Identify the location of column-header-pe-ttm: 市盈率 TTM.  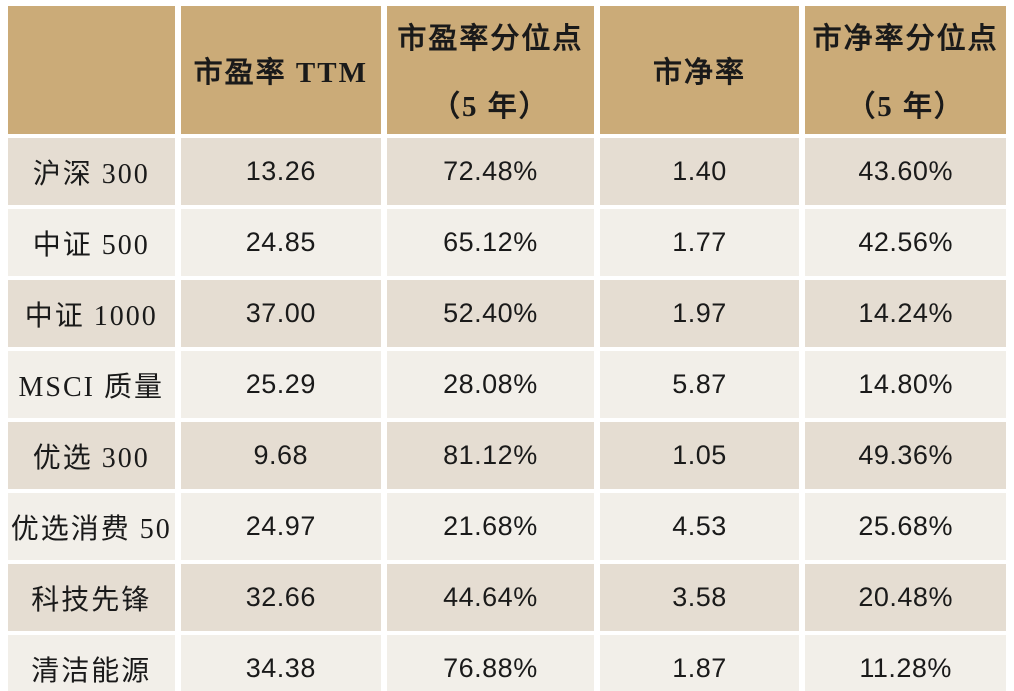
(281, 70).